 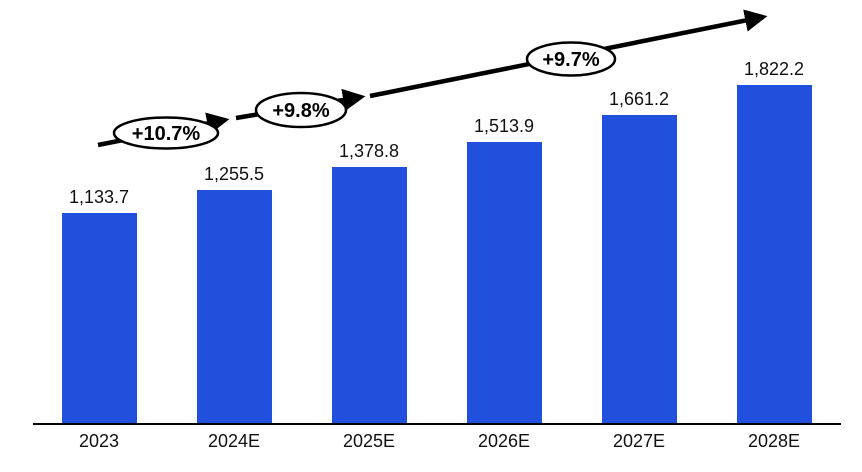 I want to click on growth-rate-label-1: +10.7%, so click(x=166, y=134).